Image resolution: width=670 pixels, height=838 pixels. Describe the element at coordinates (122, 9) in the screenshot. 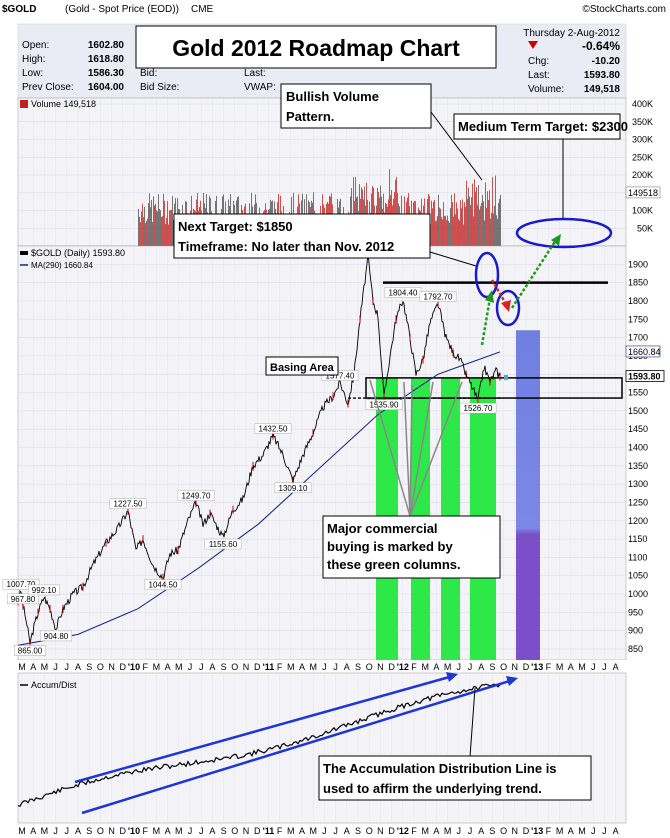

I see `symbol-description: (Gold - Spot Price (EOD))` at that location.